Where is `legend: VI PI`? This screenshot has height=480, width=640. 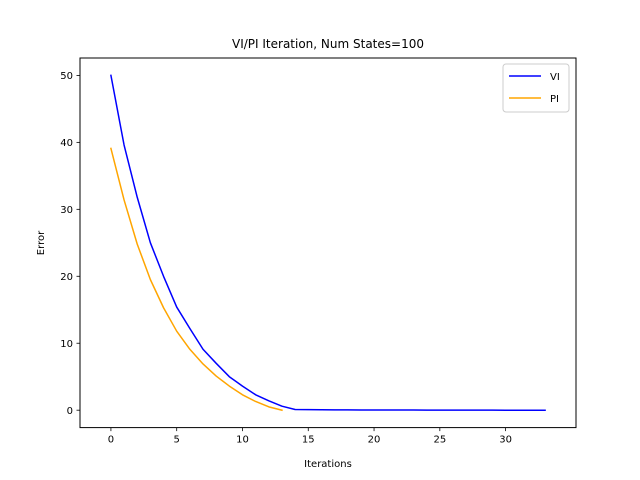
legend: VI PI is located at coordinates (536, 88).